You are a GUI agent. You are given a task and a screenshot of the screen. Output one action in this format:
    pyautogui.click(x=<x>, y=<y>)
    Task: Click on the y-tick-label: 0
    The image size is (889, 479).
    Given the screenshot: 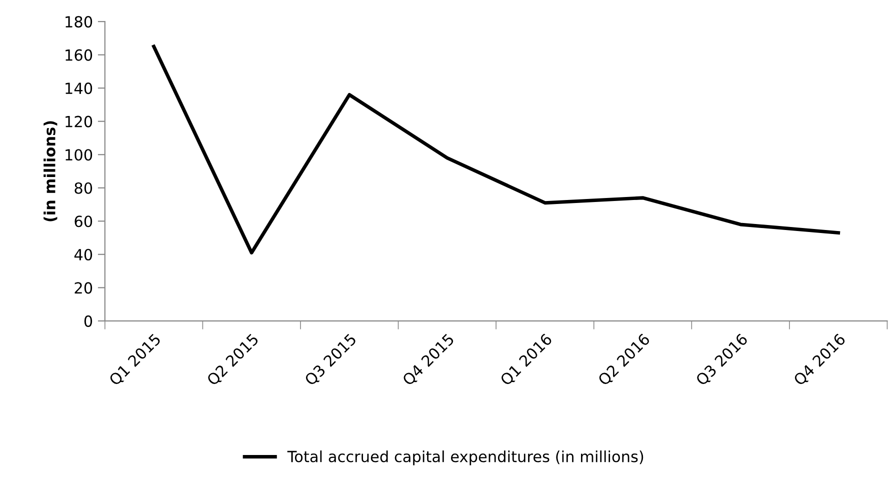 What is the action you would take?
    pyautogui.click(x=88, y=321)
    